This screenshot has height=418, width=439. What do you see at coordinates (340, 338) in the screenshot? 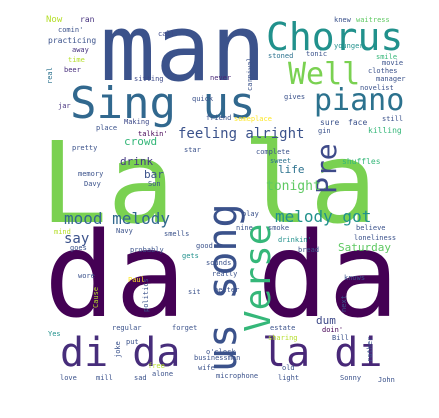
I see `word-bill: Bill` at bounding box center [340, 338].